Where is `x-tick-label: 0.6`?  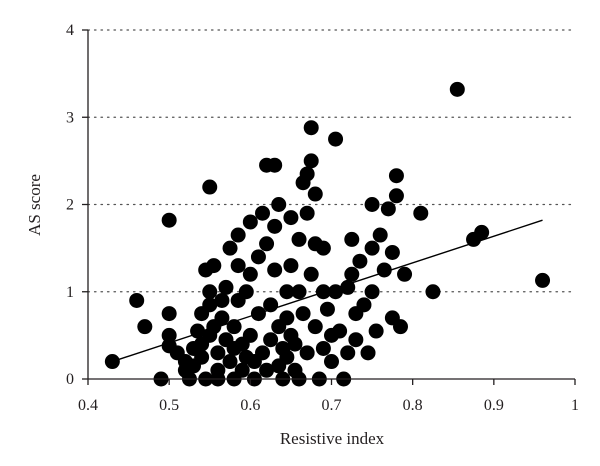
x-tick-label: 0.6 is located at coordinates (250, 405).